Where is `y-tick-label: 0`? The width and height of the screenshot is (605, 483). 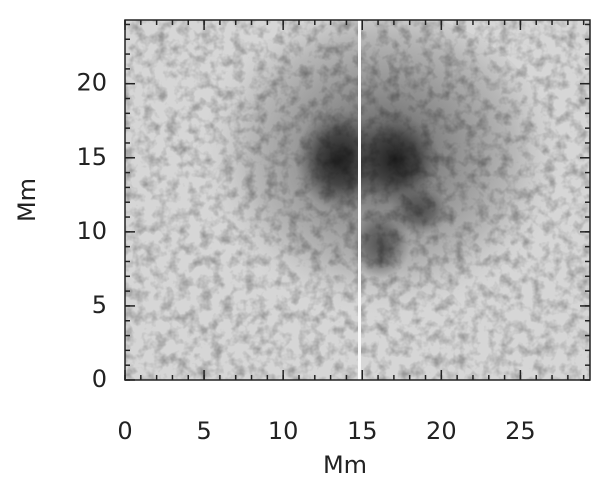 y-tick-label: 0 is located at coordinates (99, 379).